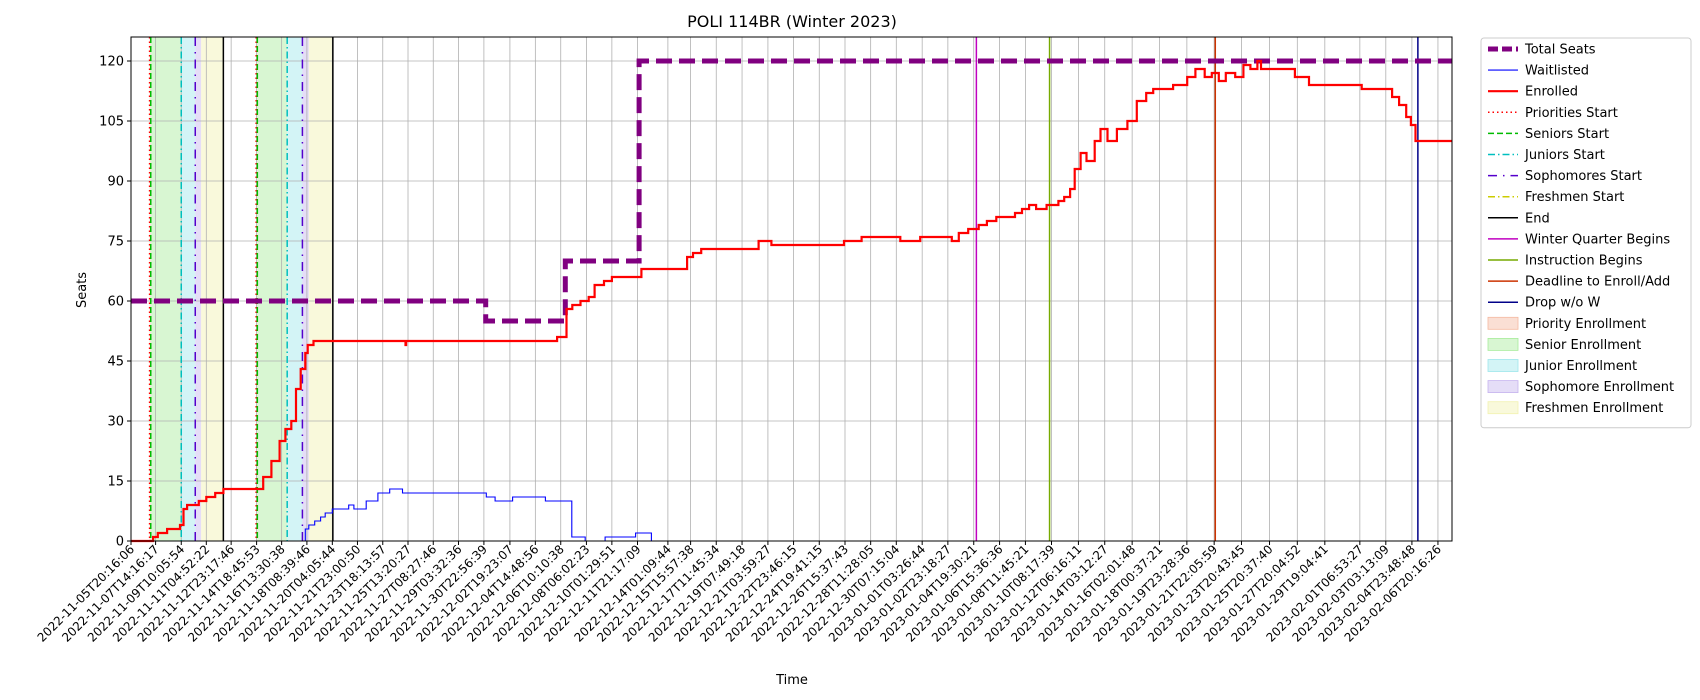 The image size is (1700, 700). I want to click on legend-item-freshmen-enrollment: Freshmen Enrollment, so click(1575, 408).